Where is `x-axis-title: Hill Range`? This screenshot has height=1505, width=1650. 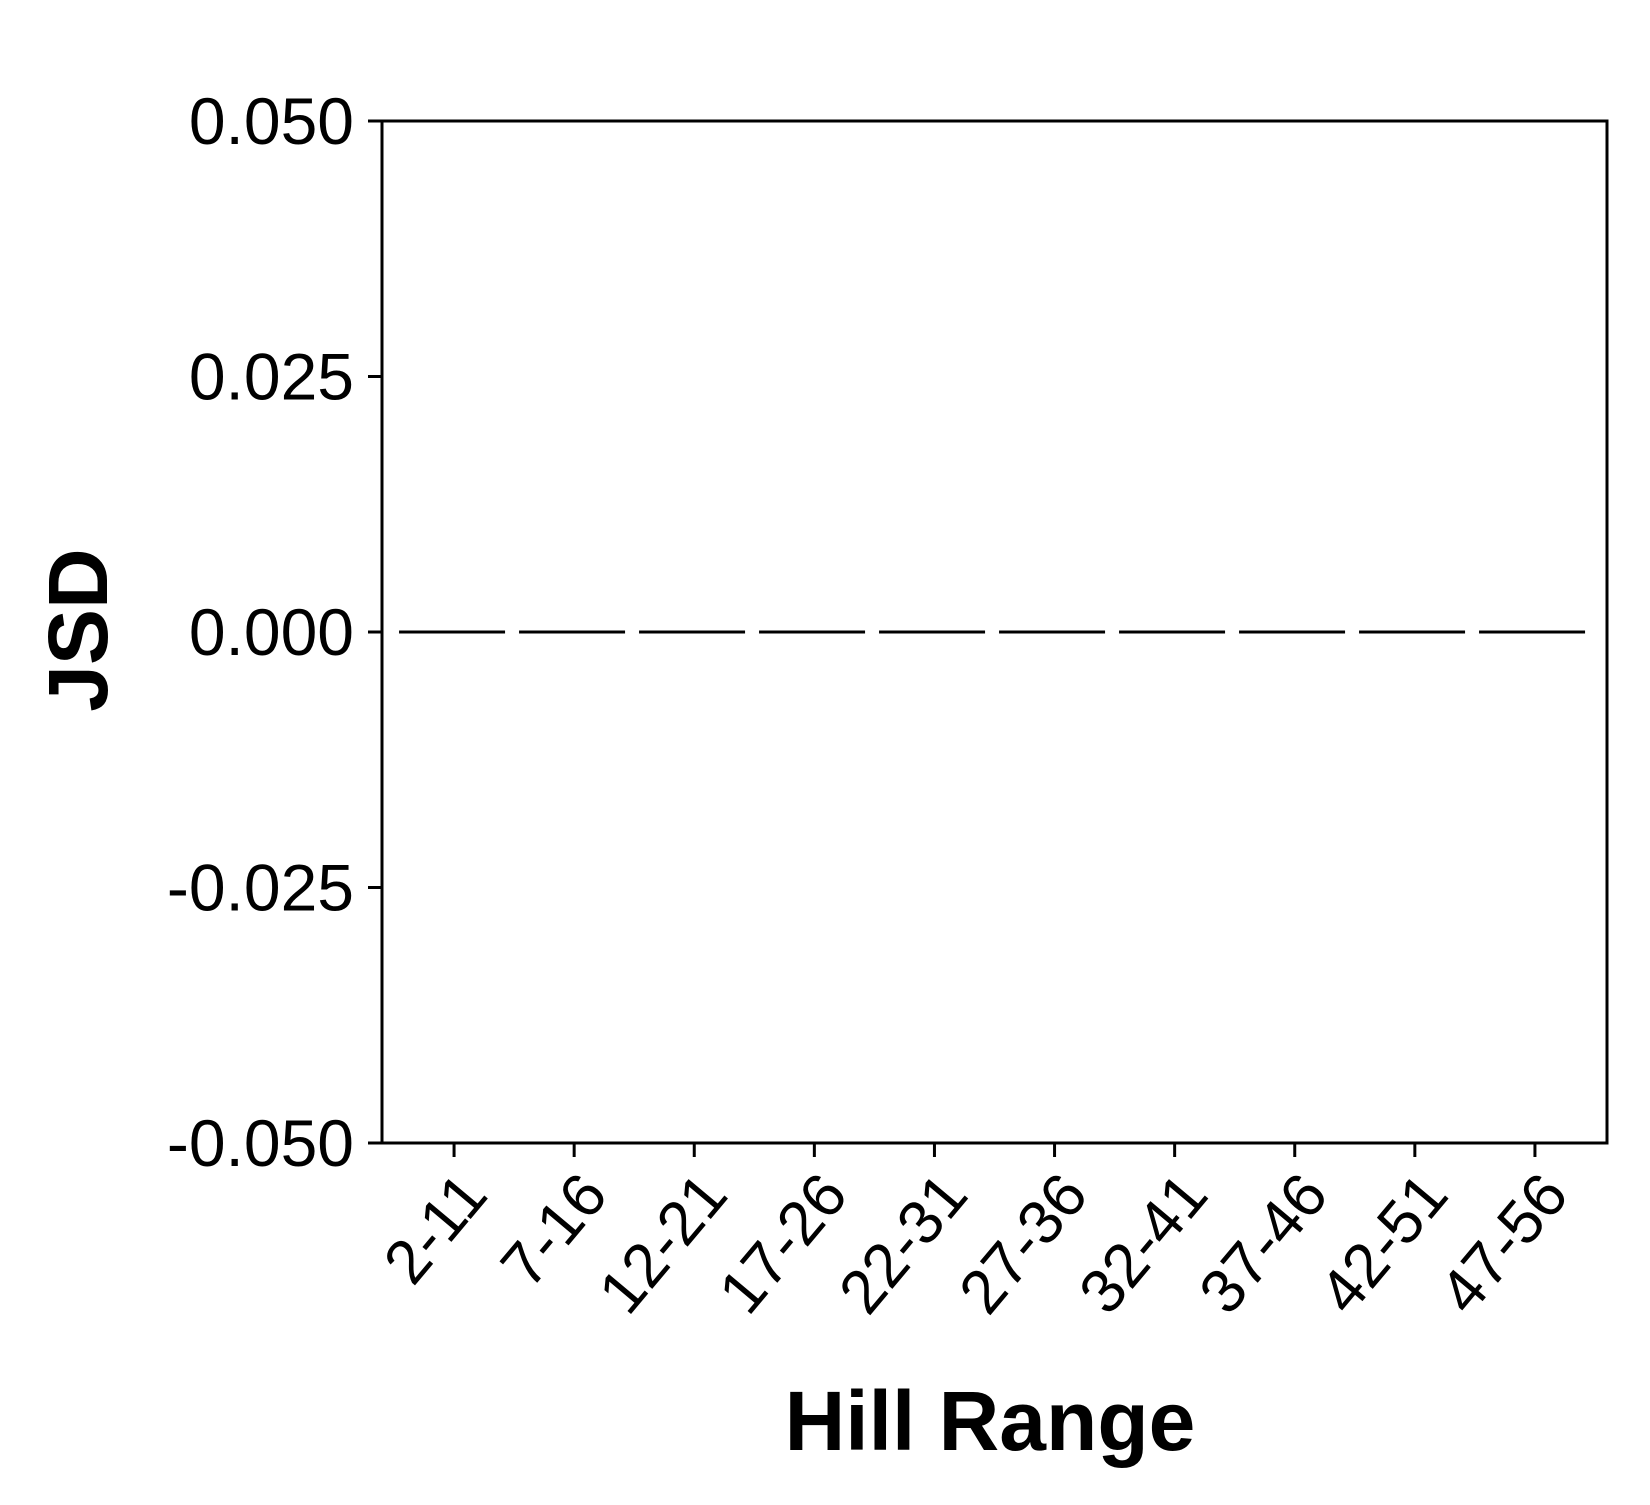 x-axis-title: Hill Range is located at coordinates (990, 1421).